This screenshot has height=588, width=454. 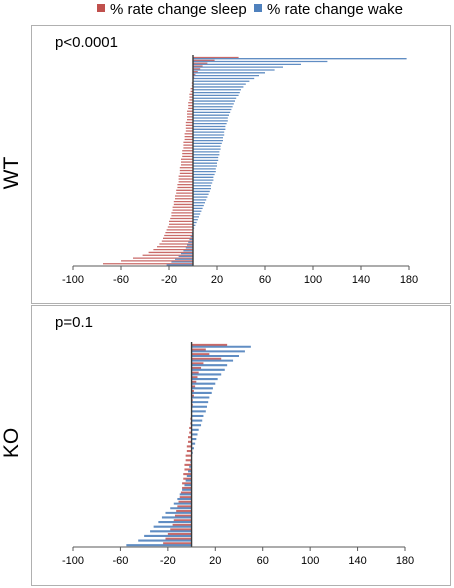 I want to click on legend-label-wake: % rate change wake, so click(x=335, y=9).